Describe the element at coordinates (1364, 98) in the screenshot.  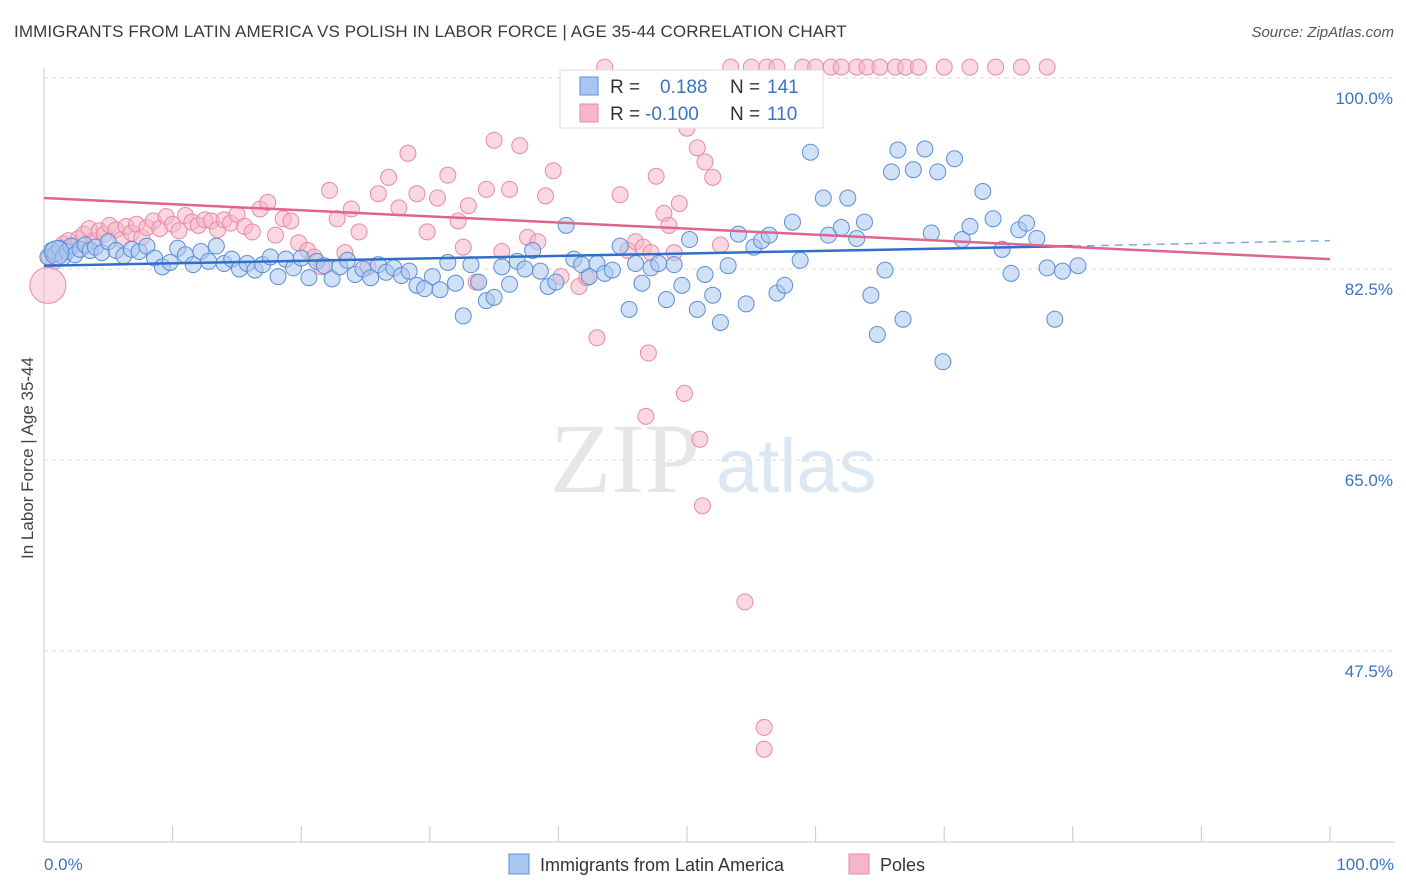
I see `y-tick-label-0: 100.0%` at that location.